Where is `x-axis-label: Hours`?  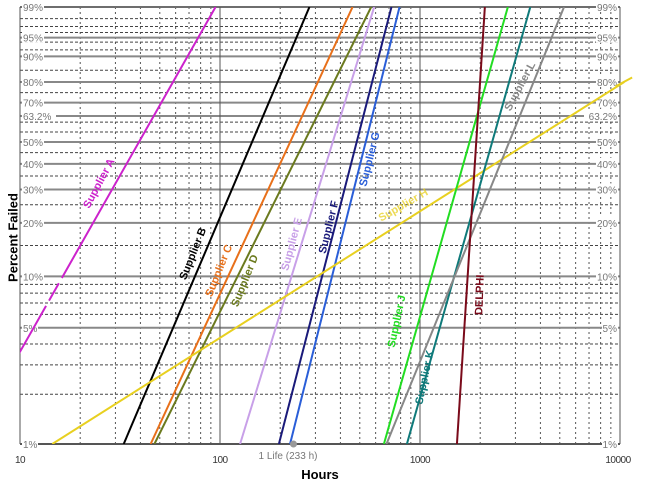 x-axis-label: Hours is located at coordinates (320, 474).